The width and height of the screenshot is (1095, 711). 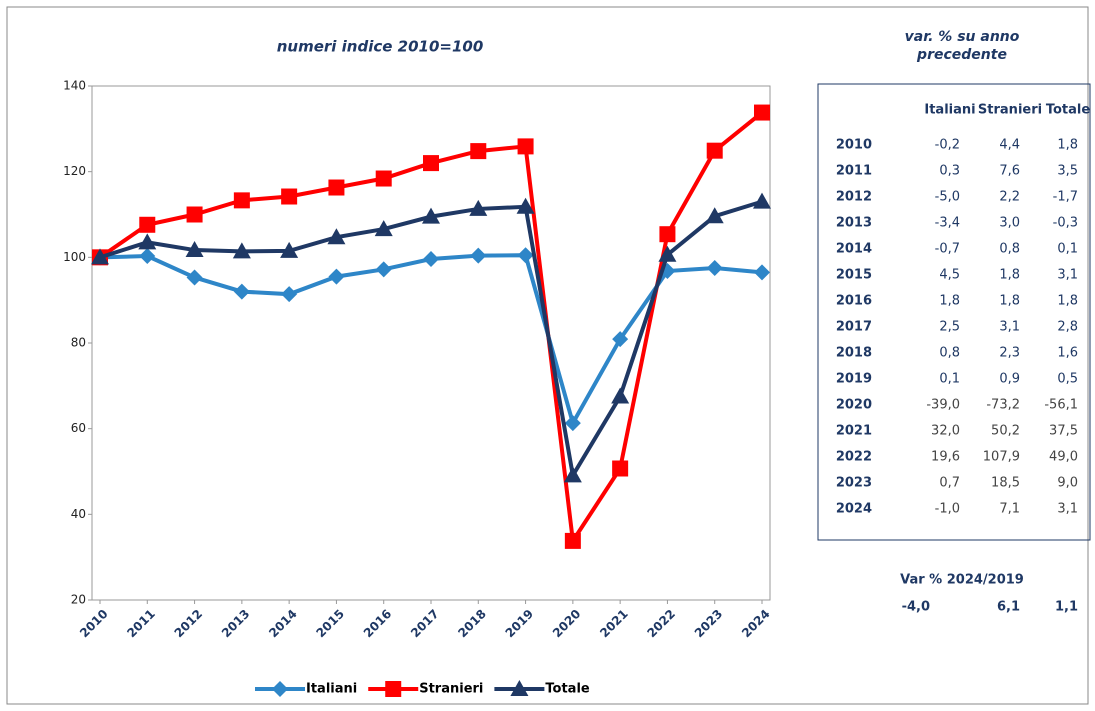 I want to click on table-cell: 2,2, so click(x=1009, y=197).